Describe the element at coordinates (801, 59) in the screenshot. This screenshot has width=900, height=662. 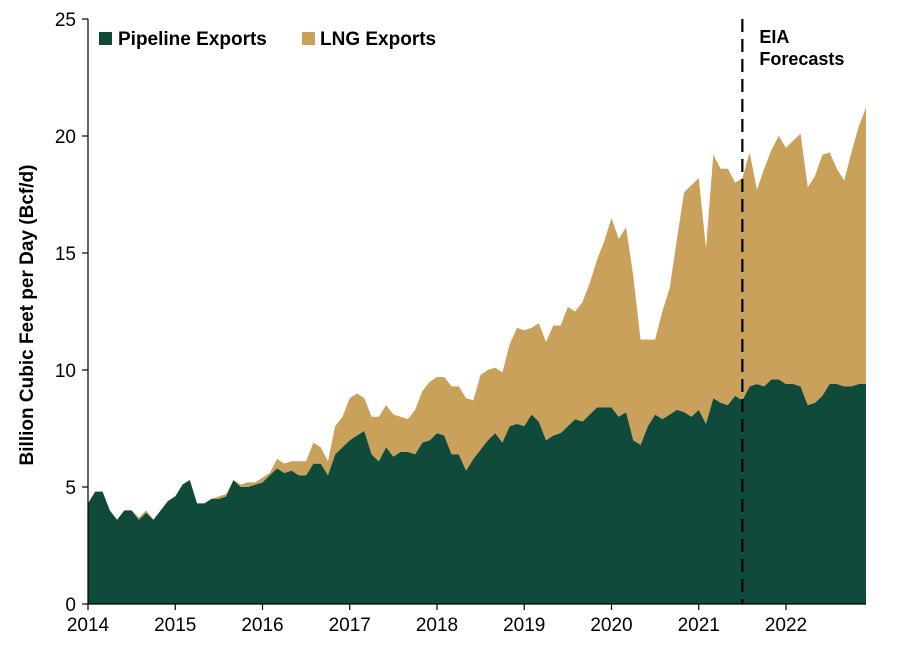
I see `forecast-label-line-2: Forecasts` at that location.